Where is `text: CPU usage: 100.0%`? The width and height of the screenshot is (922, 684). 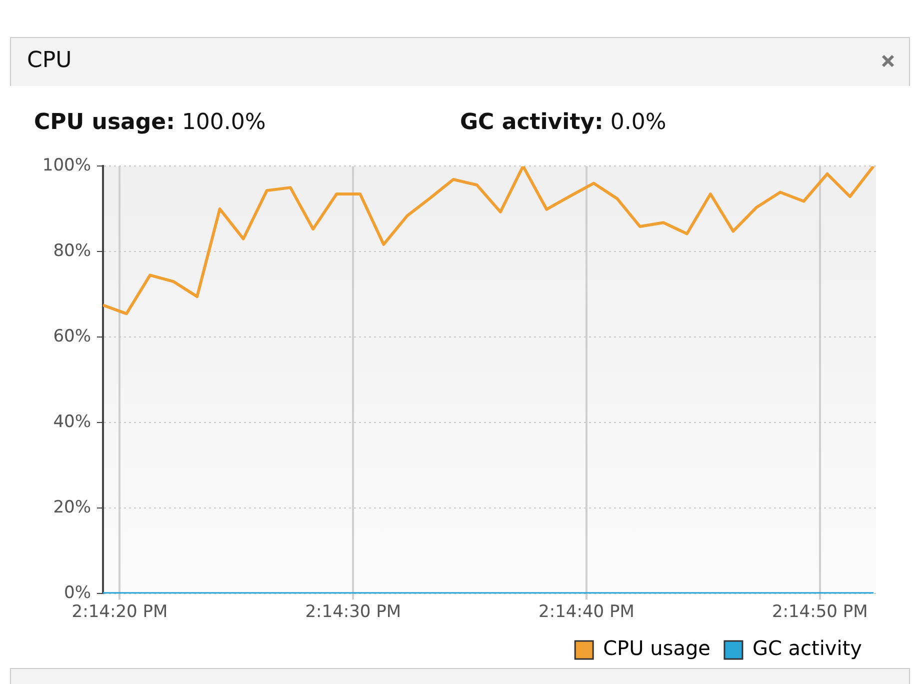 text: CPU usage: 100.0% is located at coordinates (150, 122).